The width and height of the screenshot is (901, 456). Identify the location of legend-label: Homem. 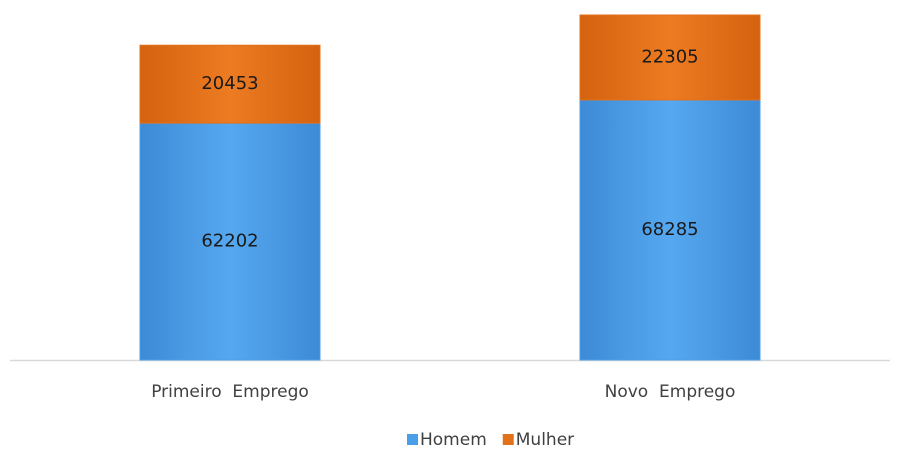
(453, 440).